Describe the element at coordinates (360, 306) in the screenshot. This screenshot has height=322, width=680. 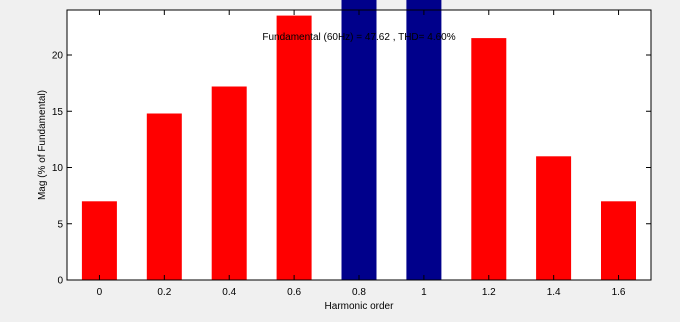
I see `x-axis-label: Harmonic order` at that location.